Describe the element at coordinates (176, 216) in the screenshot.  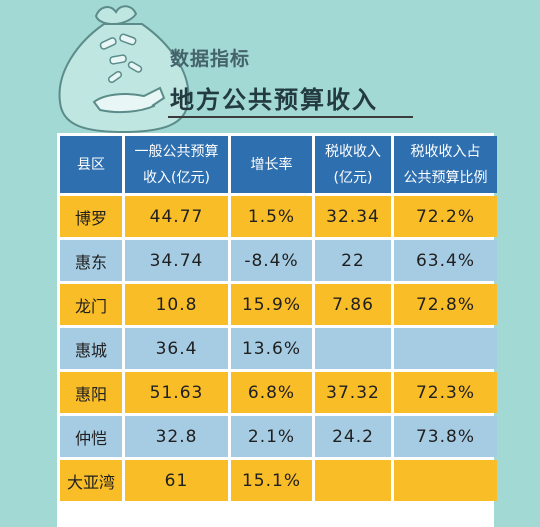
I see `cell-budget-revenue: 44.77` at that location.